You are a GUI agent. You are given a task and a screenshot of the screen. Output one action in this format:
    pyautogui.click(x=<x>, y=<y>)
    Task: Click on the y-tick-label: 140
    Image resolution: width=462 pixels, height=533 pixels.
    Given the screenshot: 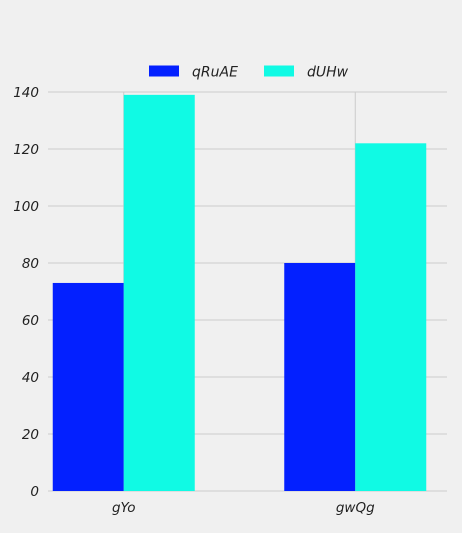 What is the action you would take?
    pyautogui.click(x=26, y=93)
    